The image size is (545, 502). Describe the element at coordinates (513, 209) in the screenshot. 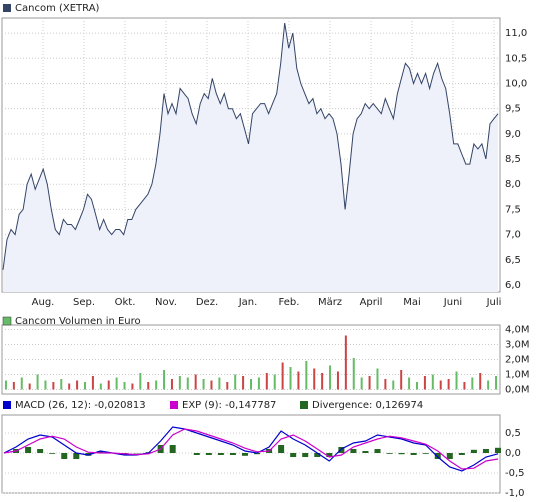

I see `y-tick-label: 7,5` at that location.